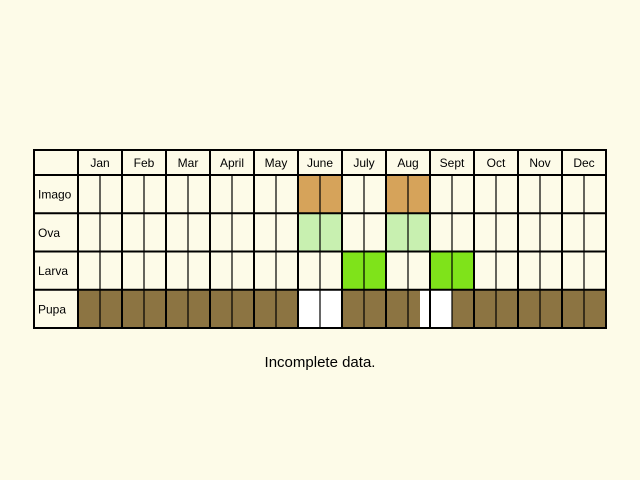 This screenshot has width=640, height=480. I want to click on month-label-feb: Feb, so click(144, 163).